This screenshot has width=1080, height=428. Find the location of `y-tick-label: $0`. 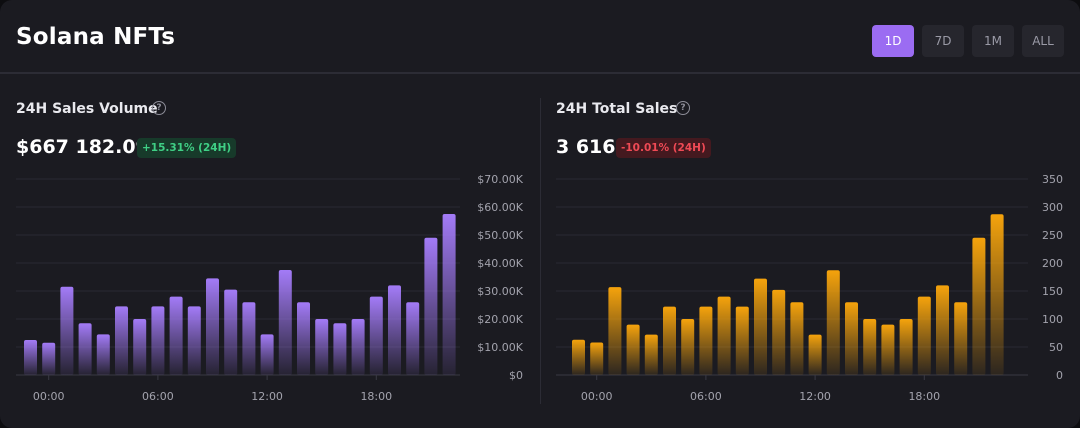

y-tick-label: $0 is located at coordinates (516, 375).